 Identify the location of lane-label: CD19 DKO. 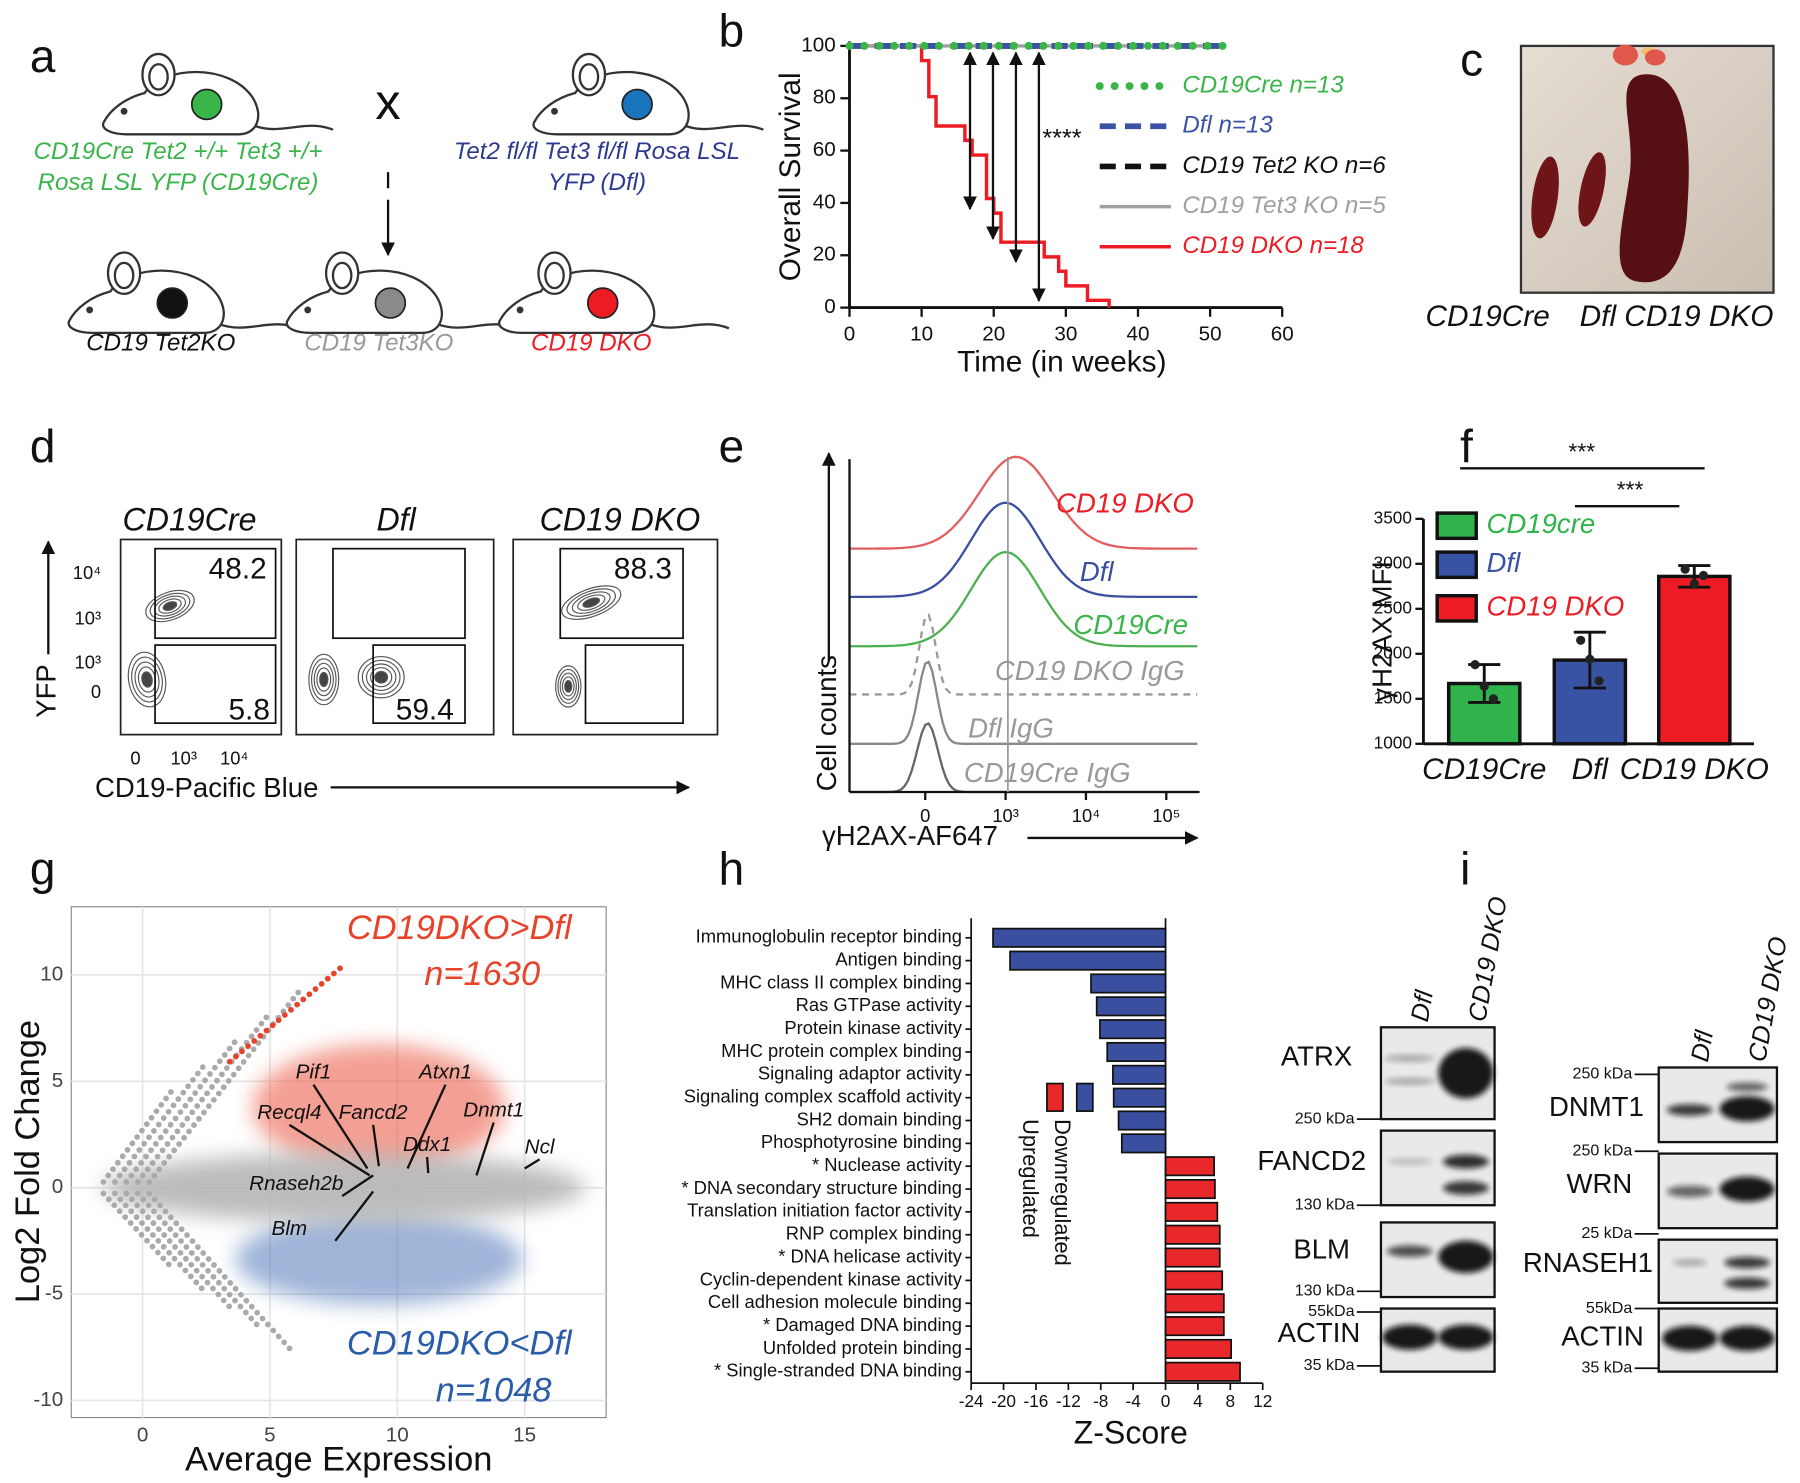
(1768, 999).